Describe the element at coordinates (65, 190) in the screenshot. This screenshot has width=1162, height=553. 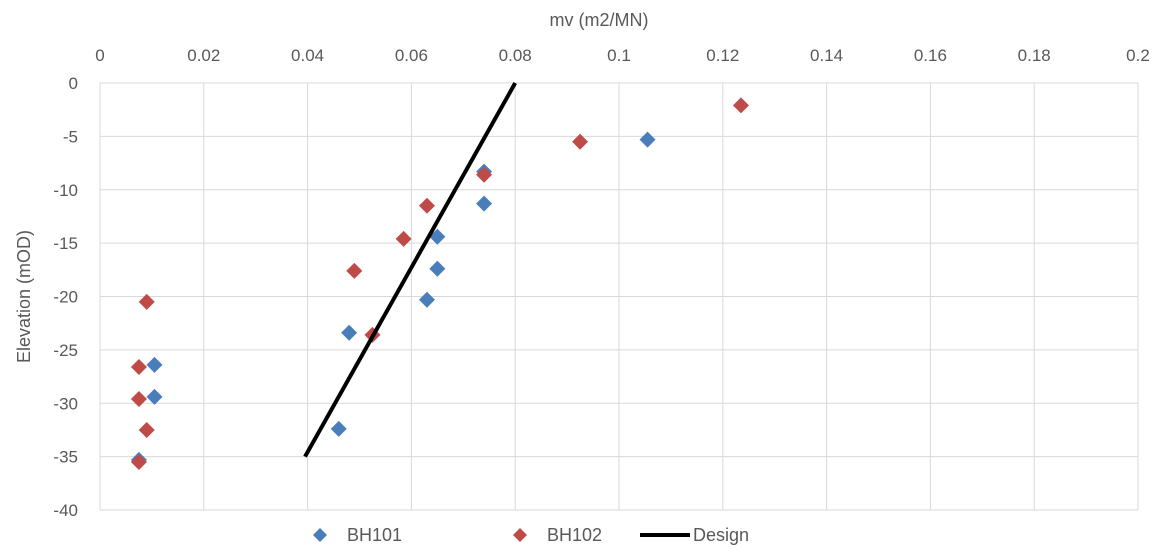
I see `y-tick-label: -10` at that location.